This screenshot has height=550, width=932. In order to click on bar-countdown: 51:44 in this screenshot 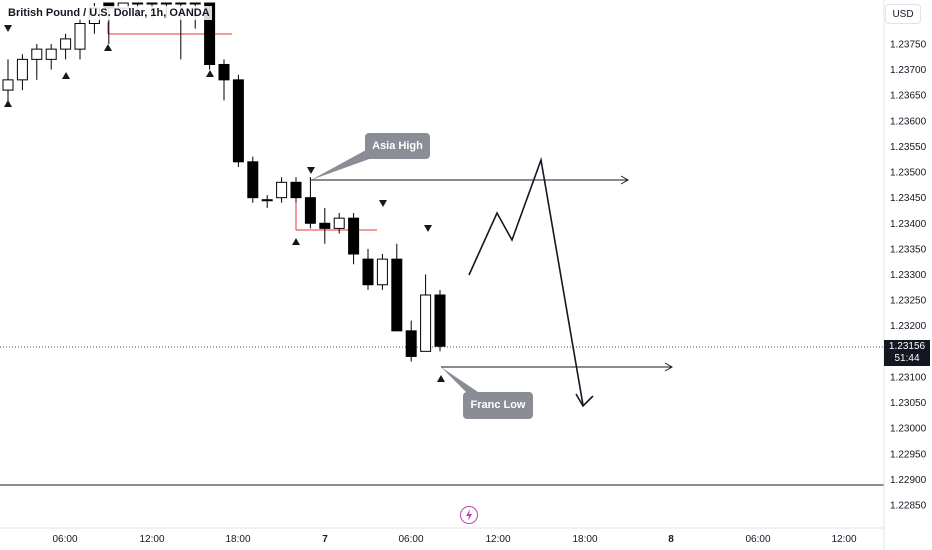, I will do `click(907, 358)`.